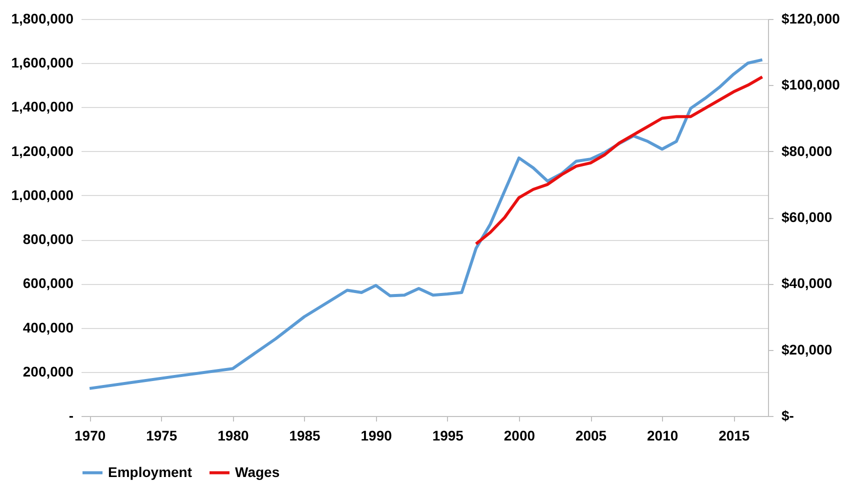 This screenshot has width=850, height=488. What do you see at coordinates (48, 239) in the screenshot?
I see `y-tick-label: 800,000` at bounding box center [48, 239].